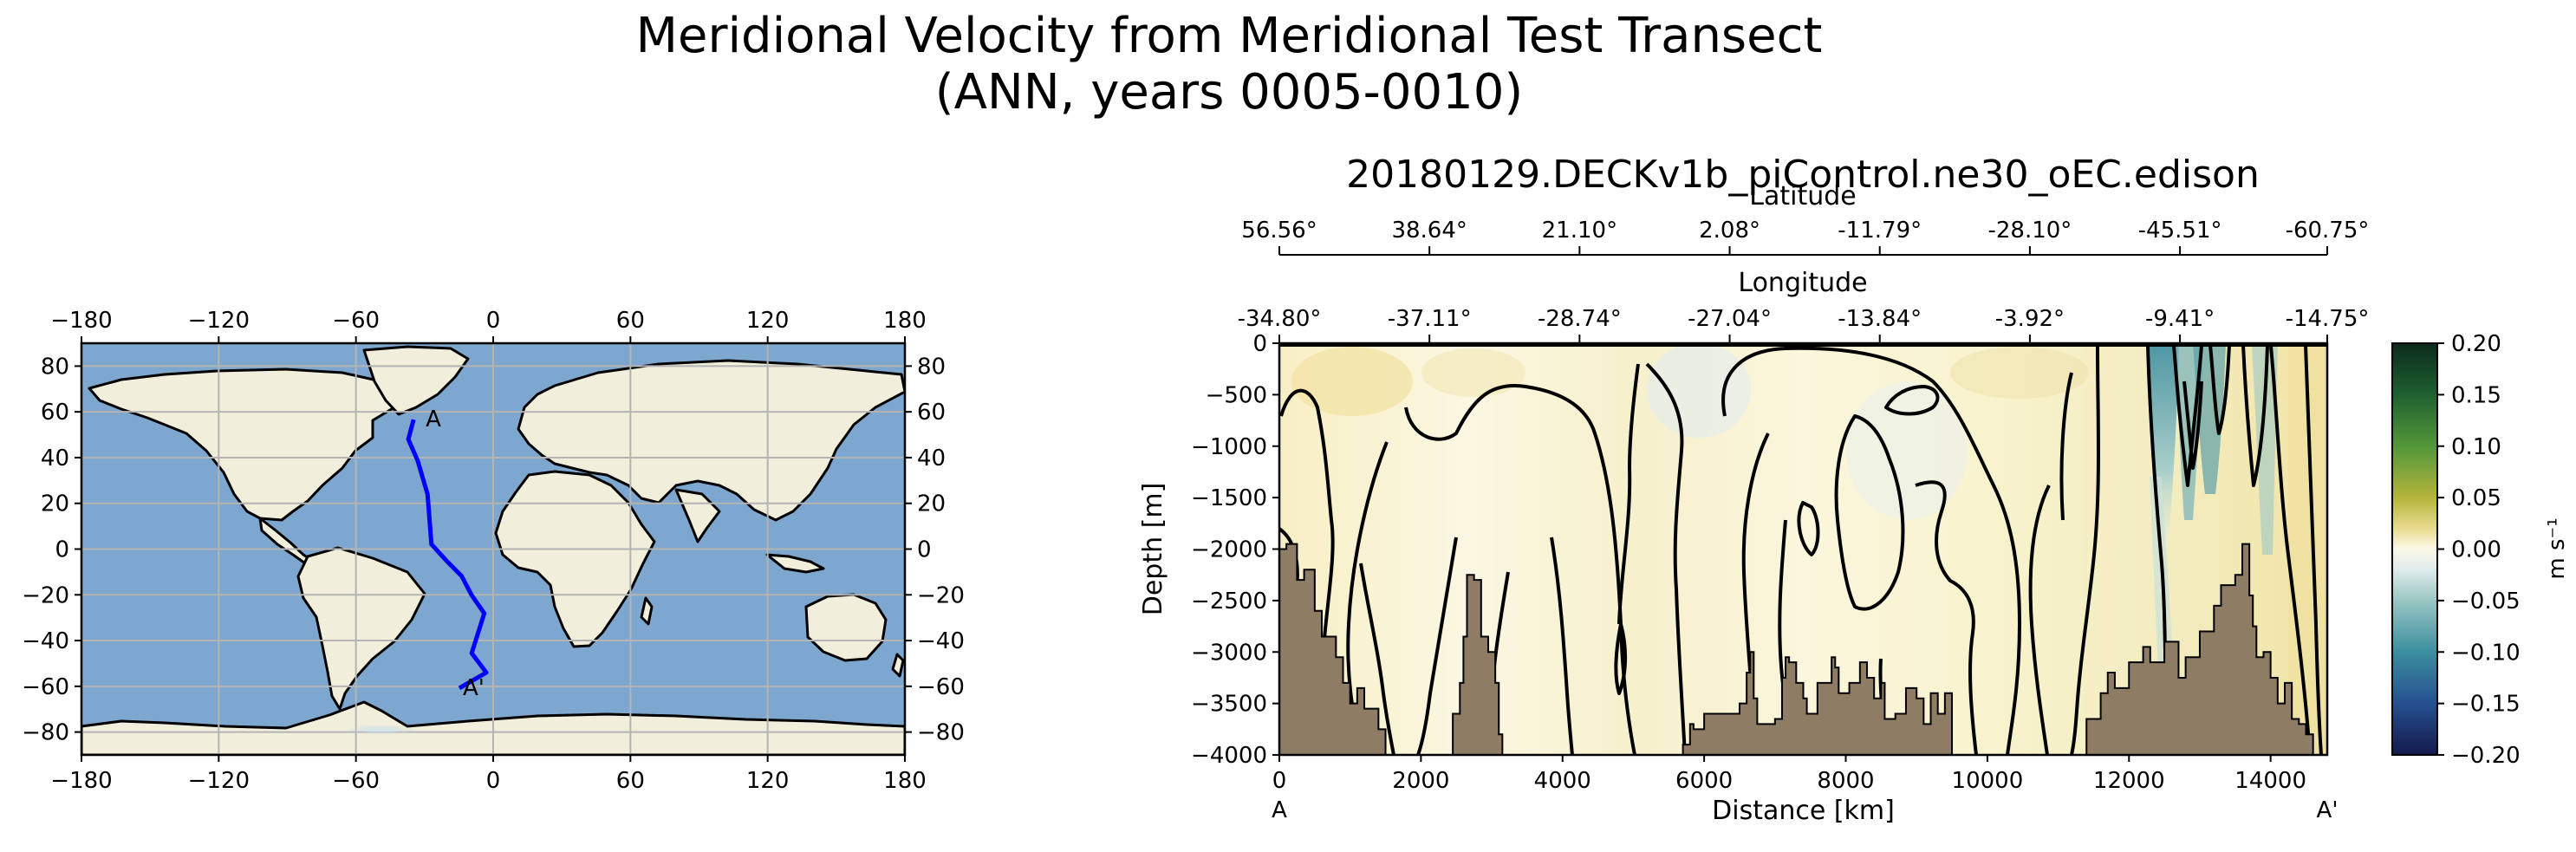  What do you see at coordinates (381, 730) in the screenshot?
I see `sea-ice-tint` at bounding box center [381, 730].